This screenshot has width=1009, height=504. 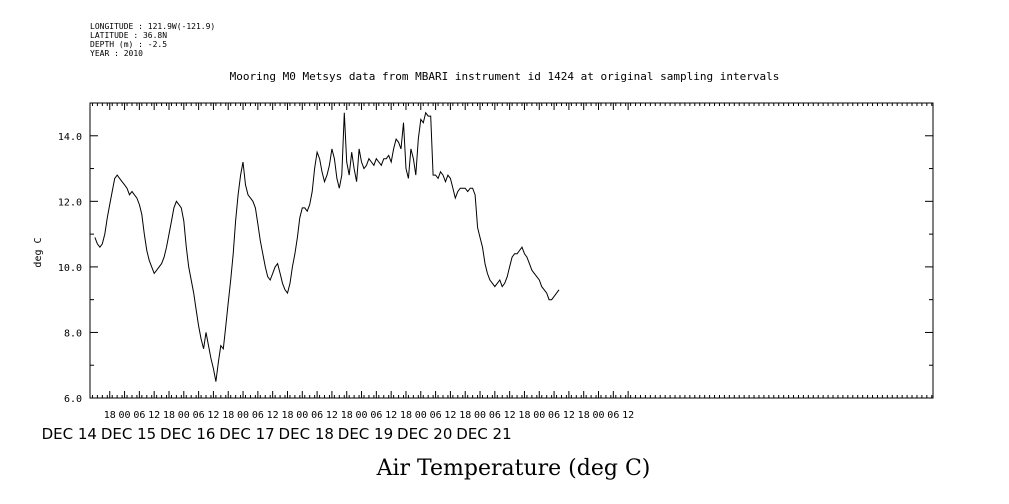 I want to click on y-tick-label: 6.0, so click(x=73, y=399).